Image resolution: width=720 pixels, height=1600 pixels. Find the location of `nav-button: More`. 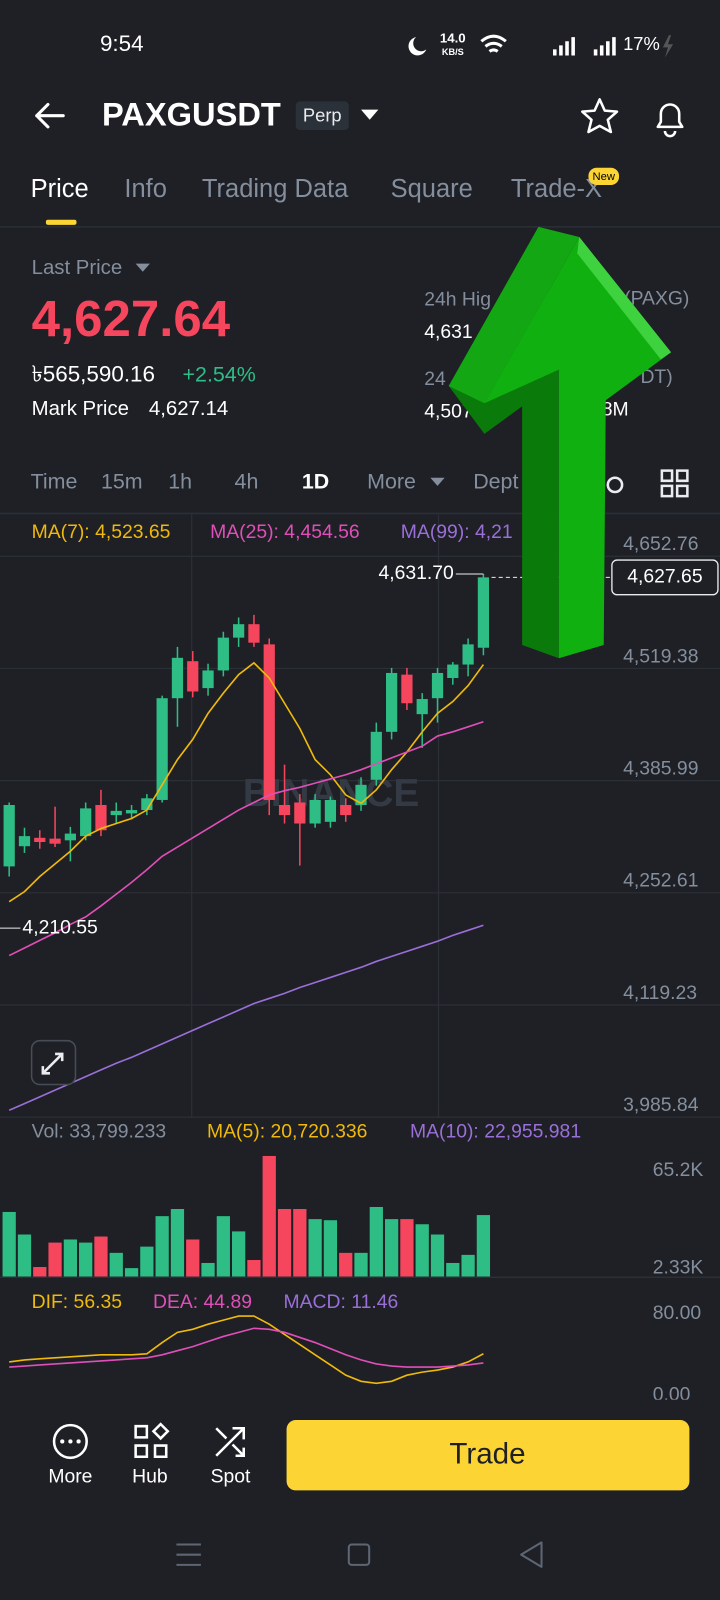

nav-button: More is located at coordinates (70, 1476).